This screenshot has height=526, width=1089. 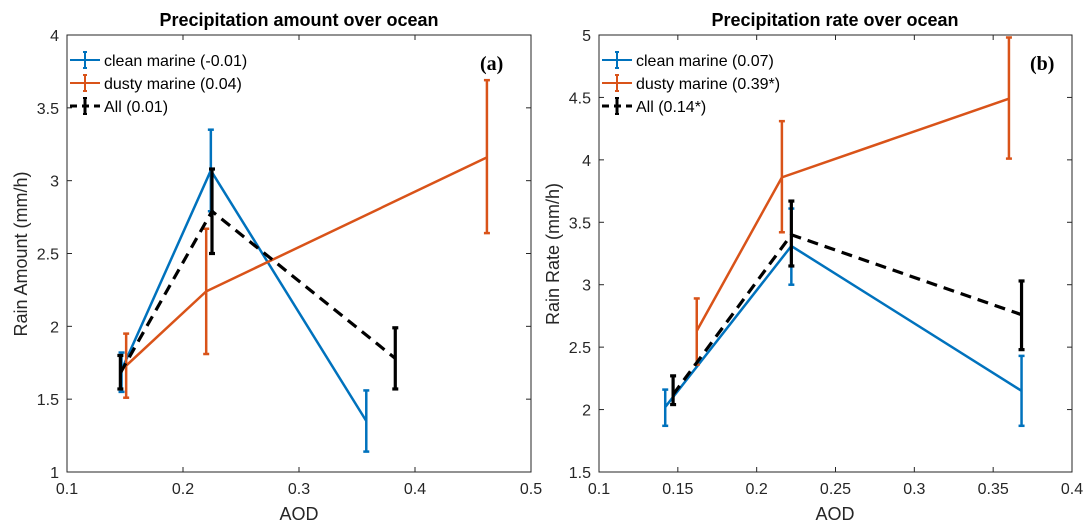 What do you see at coordinates (183, 489) in the screenshot?
I see `panel-a-x-tick-label: 0.2` at bounding box center [183, 489].